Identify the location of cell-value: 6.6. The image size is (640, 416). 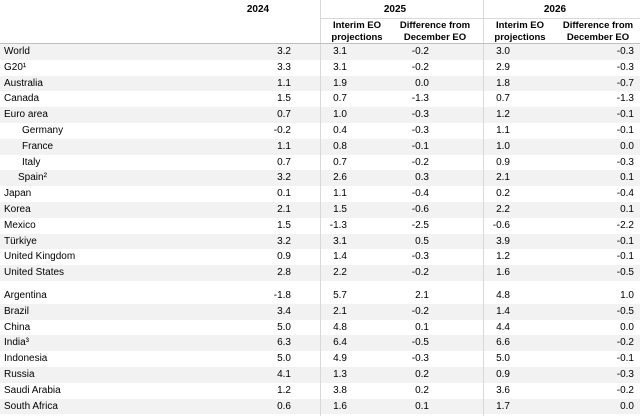
(503, 343).